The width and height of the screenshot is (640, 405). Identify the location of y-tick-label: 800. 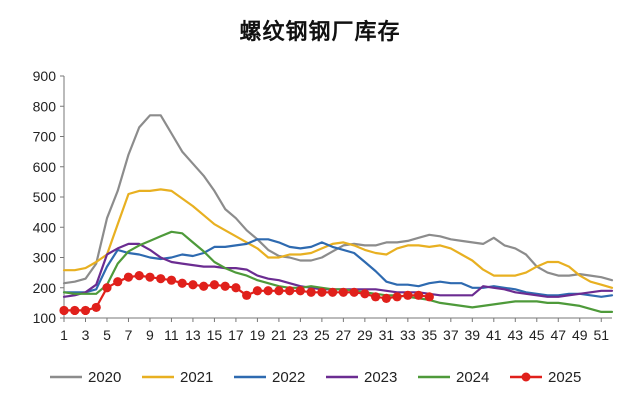
(45, 106).